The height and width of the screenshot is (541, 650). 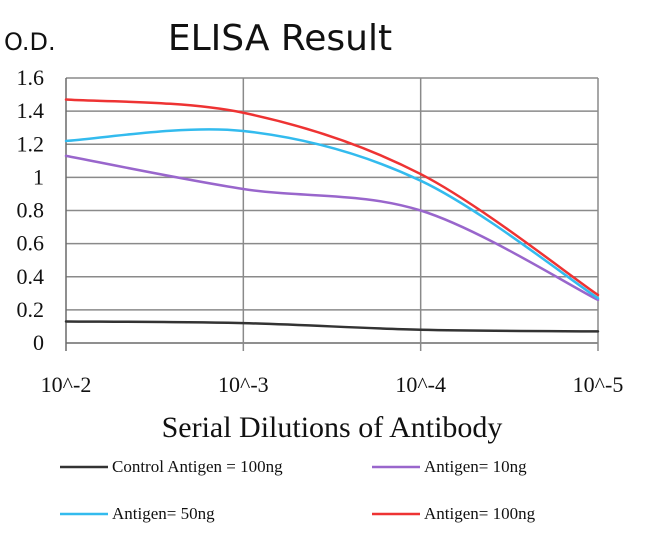 I want to click on x-tick-label: 10^-2, so click(x=66, y=384).